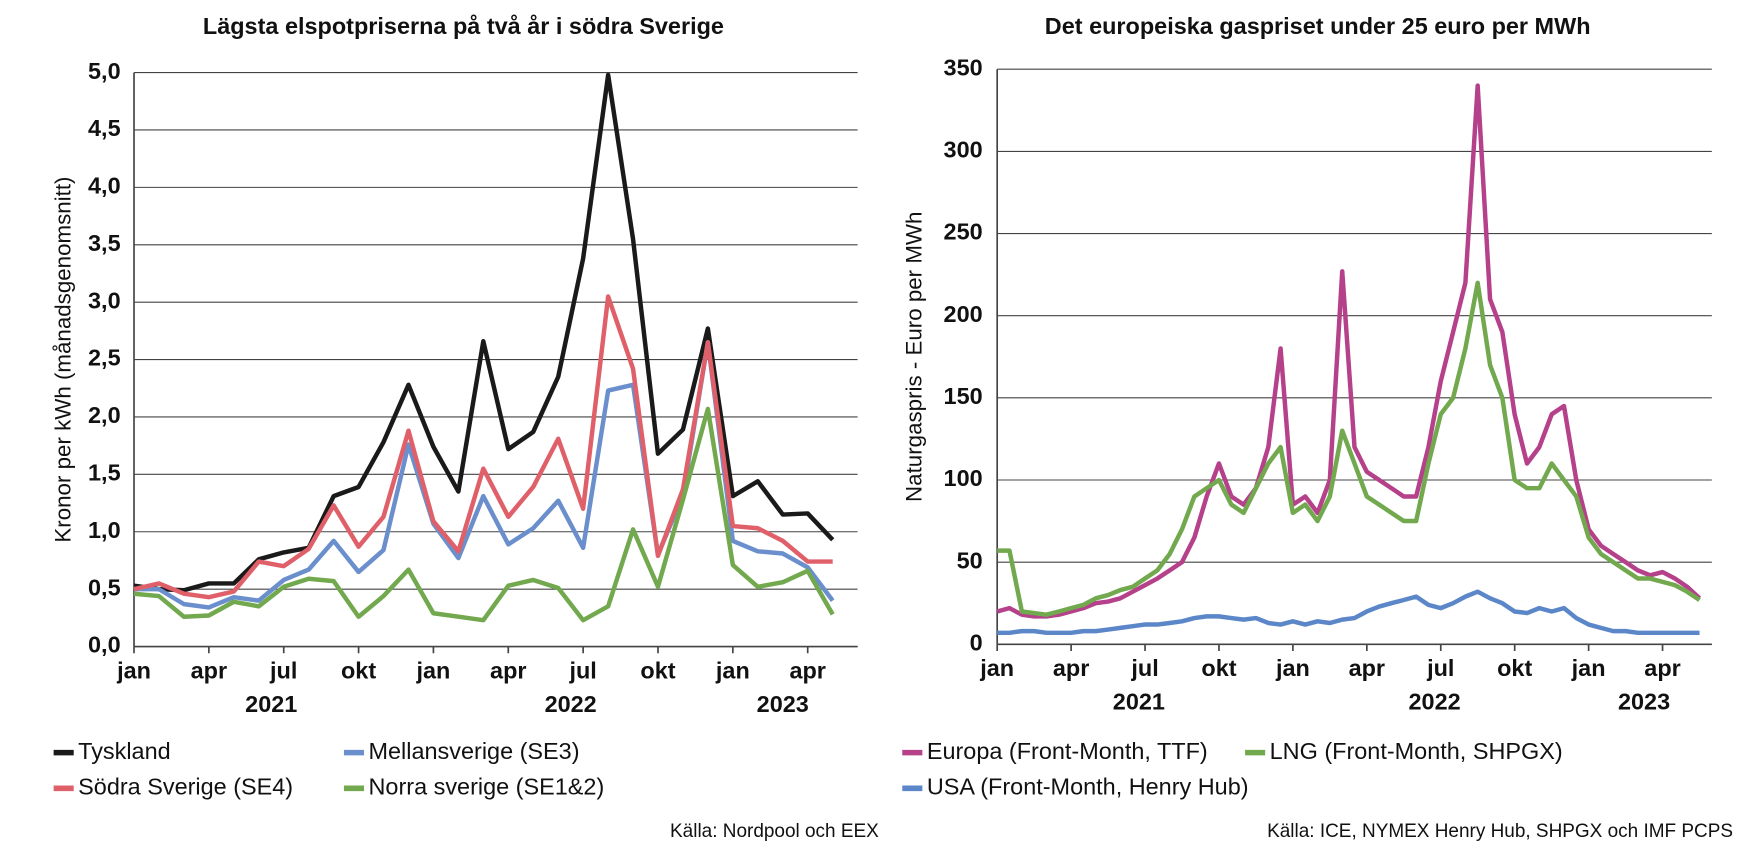 This screenshot has width=1742, height=857. Describe the element at coordinates (1088, 787) in the screenshot. I see `legend-label: USA (Front-Month, Henry Hub)` at that location.